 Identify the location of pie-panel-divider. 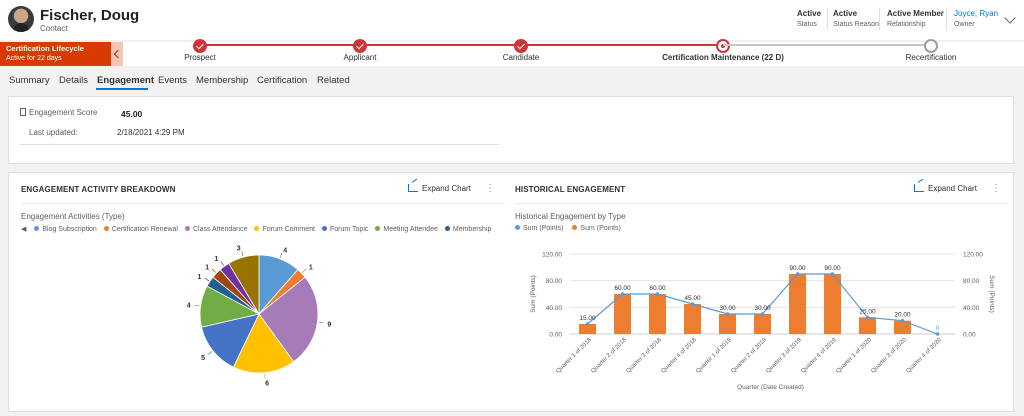
(263, 203).